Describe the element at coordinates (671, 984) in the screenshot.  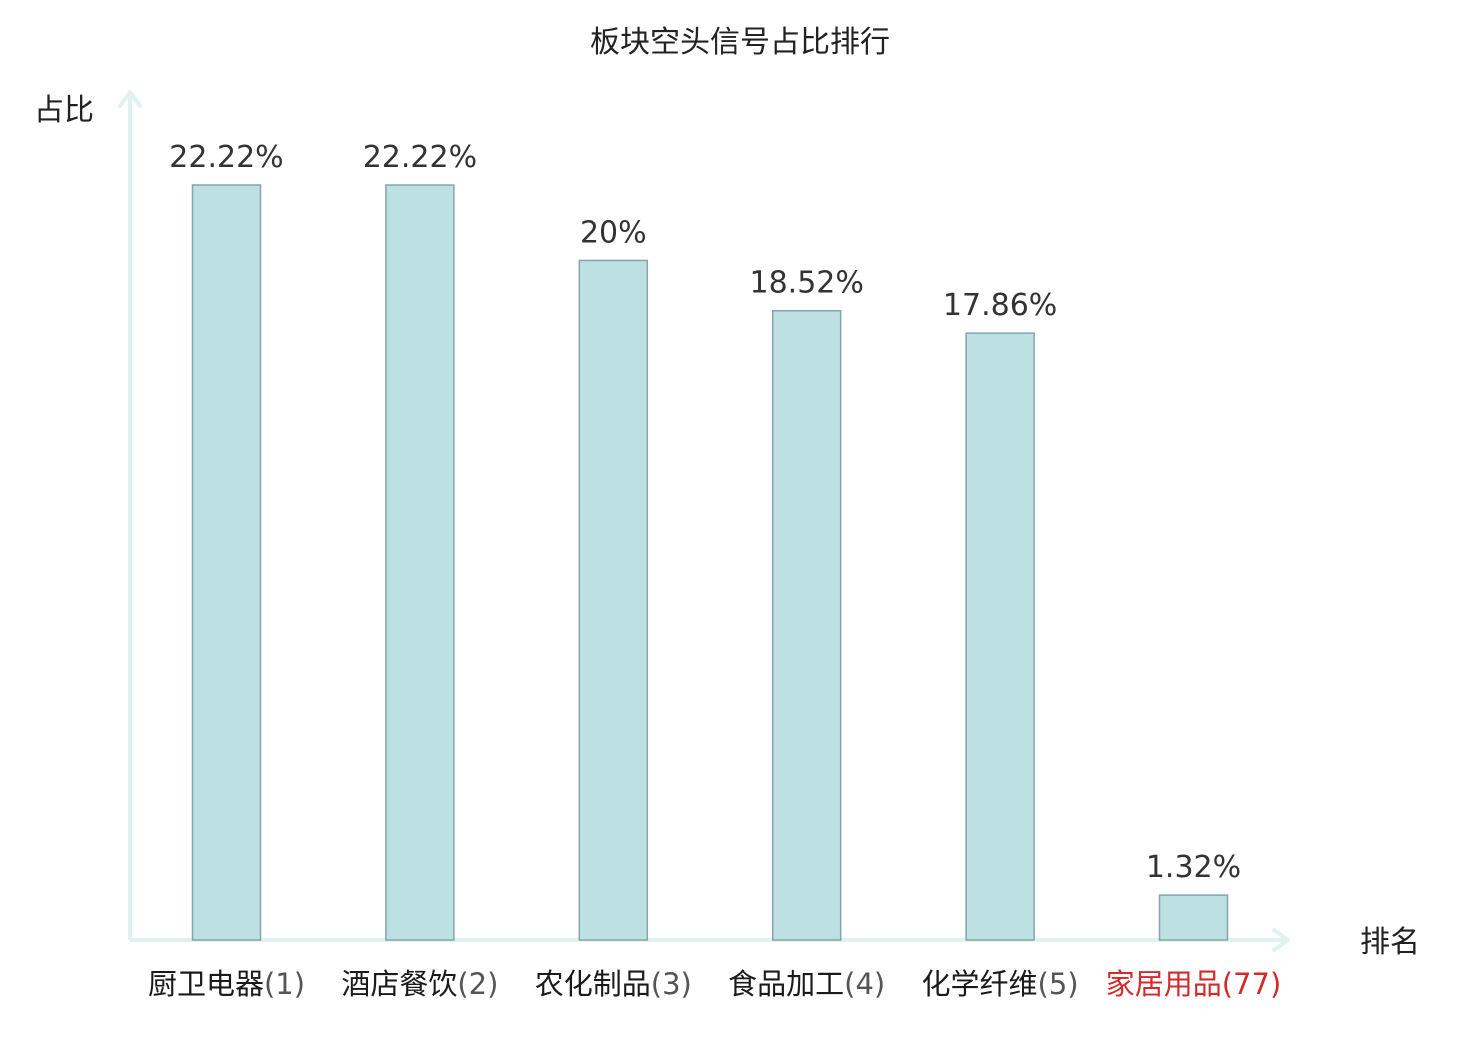
I see `tick-rank: (3)` at that location.